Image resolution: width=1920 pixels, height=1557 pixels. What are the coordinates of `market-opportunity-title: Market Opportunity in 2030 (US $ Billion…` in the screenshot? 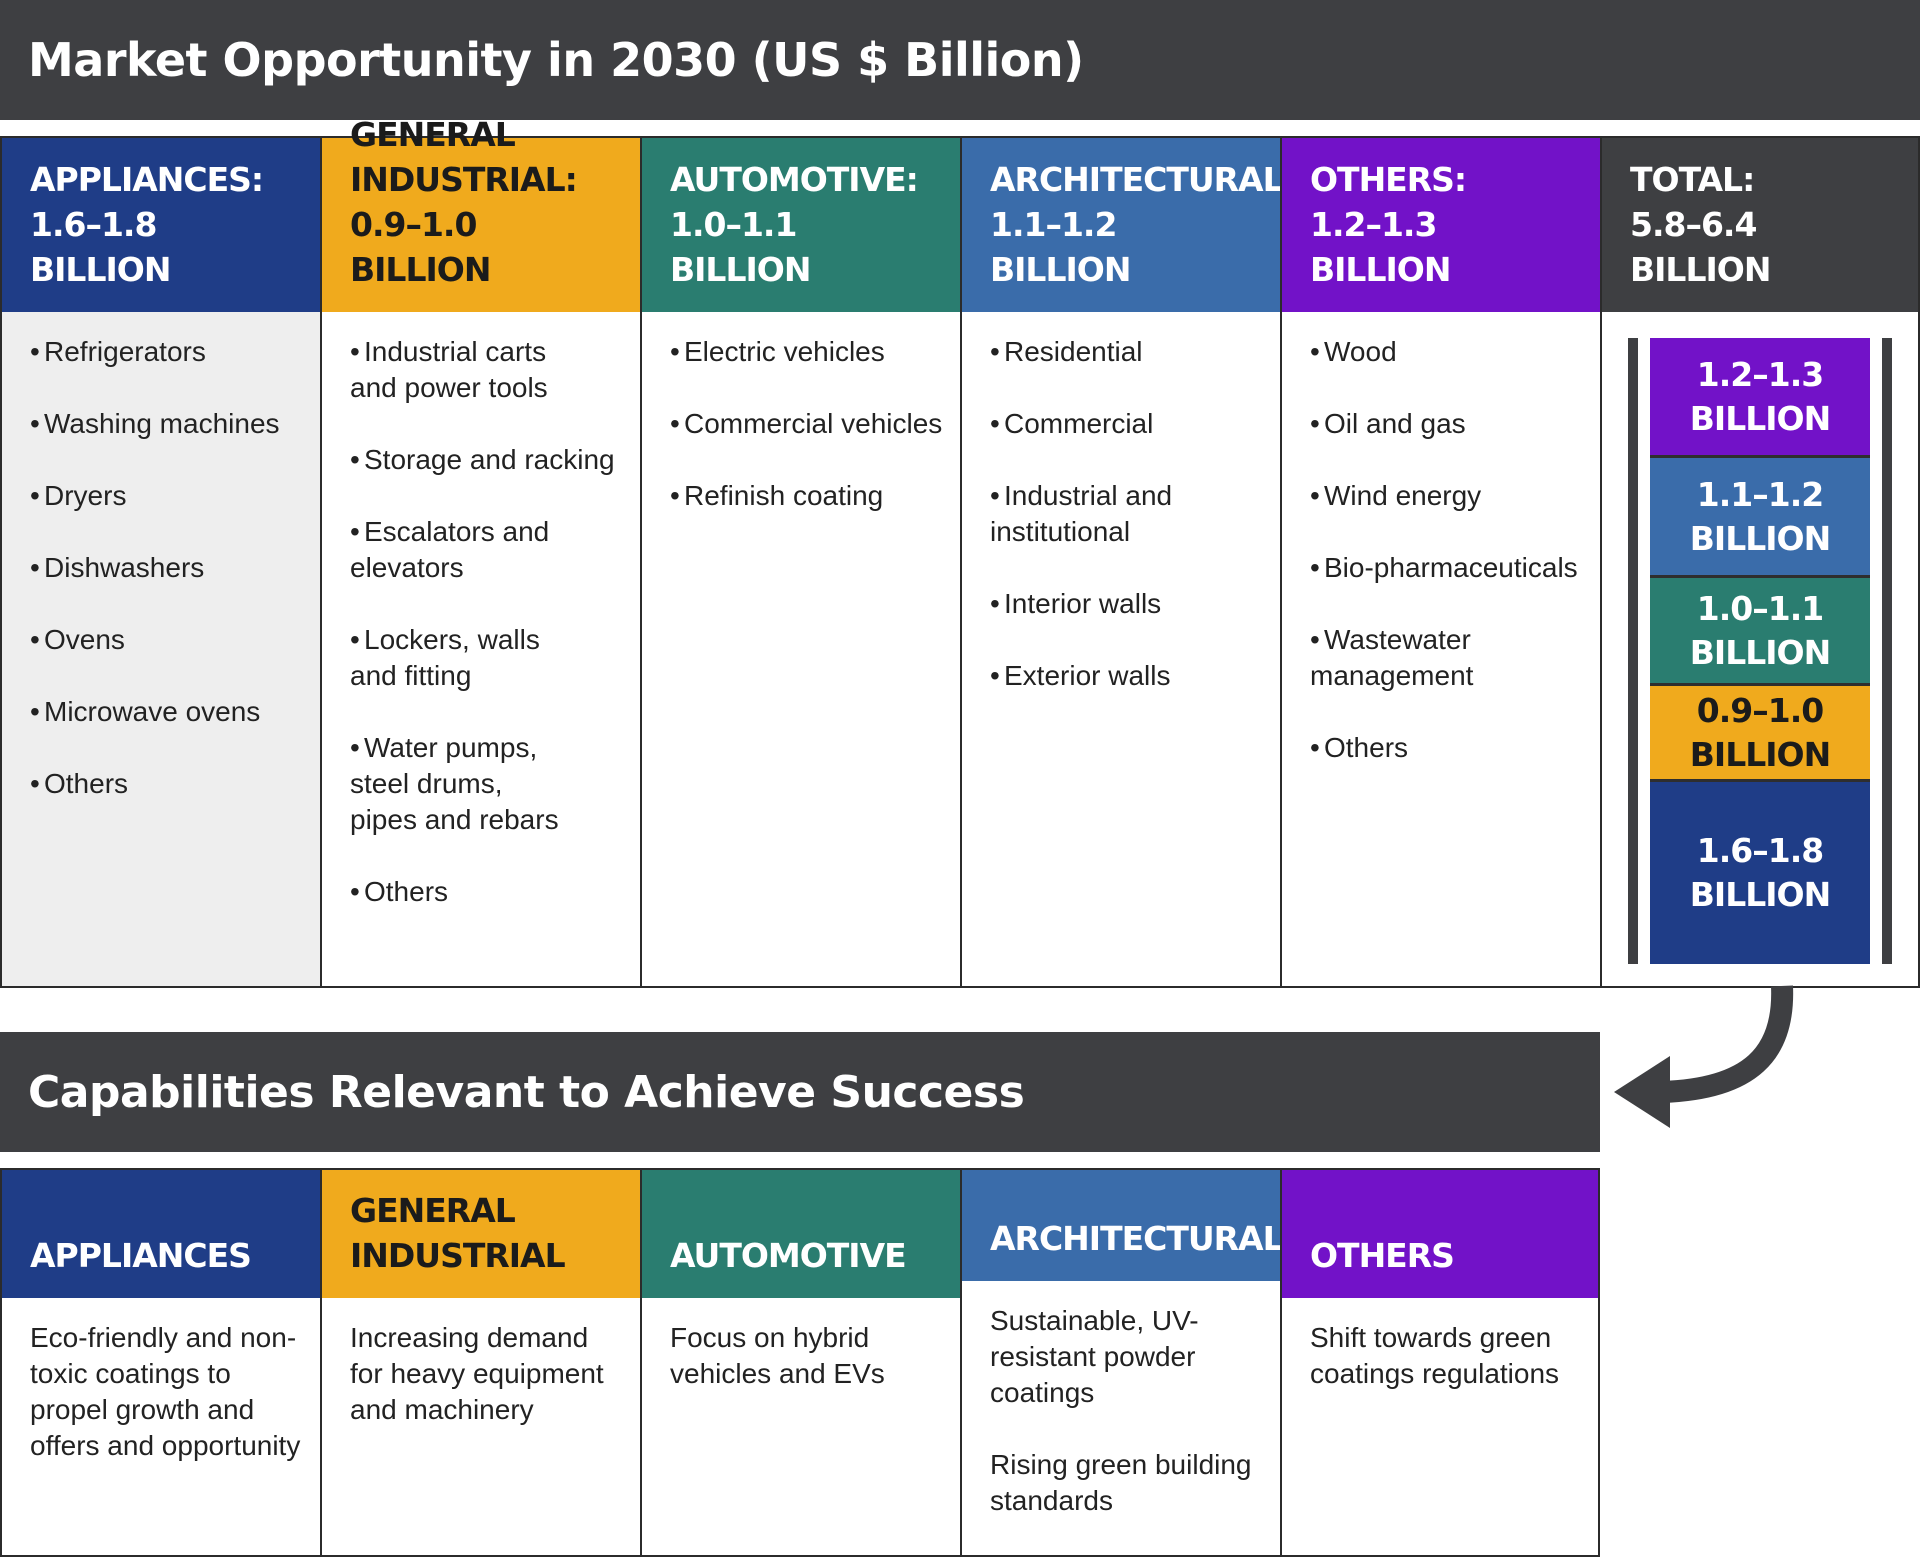 It's located at (960, 60).